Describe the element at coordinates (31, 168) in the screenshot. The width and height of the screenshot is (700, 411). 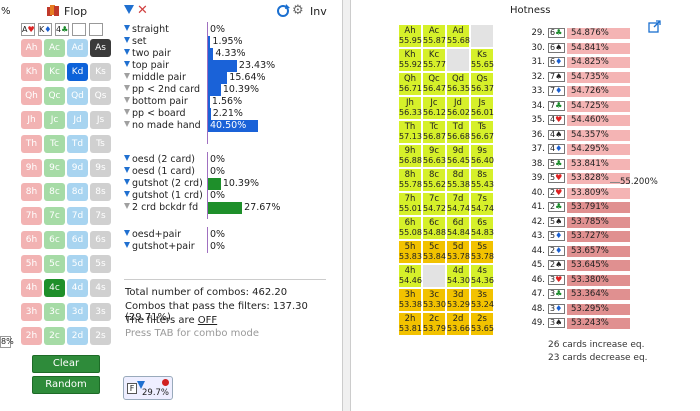
I see `card-button-9h: 9h` at that location.